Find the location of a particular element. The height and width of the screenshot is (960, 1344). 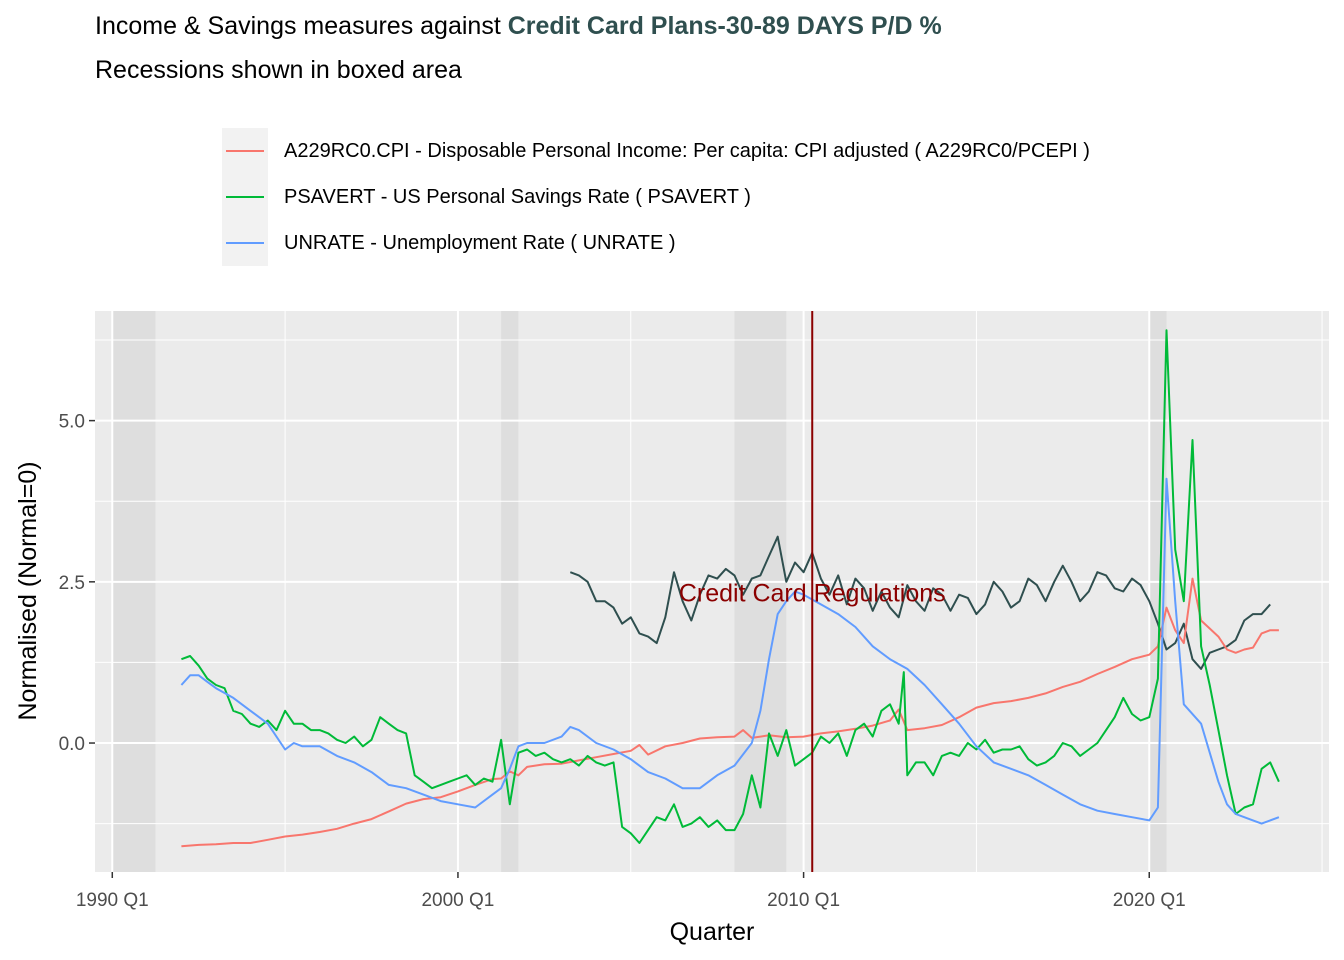

x-tick-label-3: 2020 Q1 is located at coordinates (1149, 900).